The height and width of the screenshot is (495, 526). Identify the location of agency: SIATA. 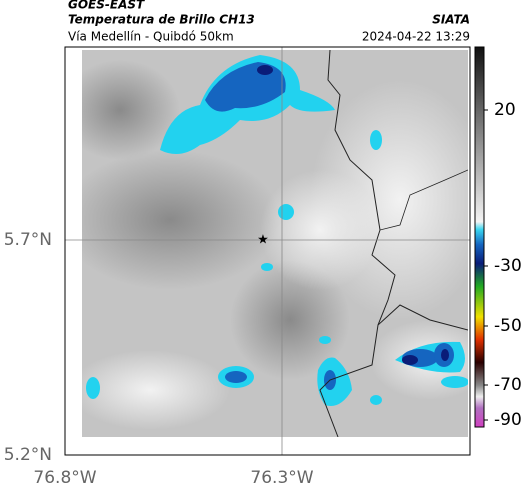
(451, 20).